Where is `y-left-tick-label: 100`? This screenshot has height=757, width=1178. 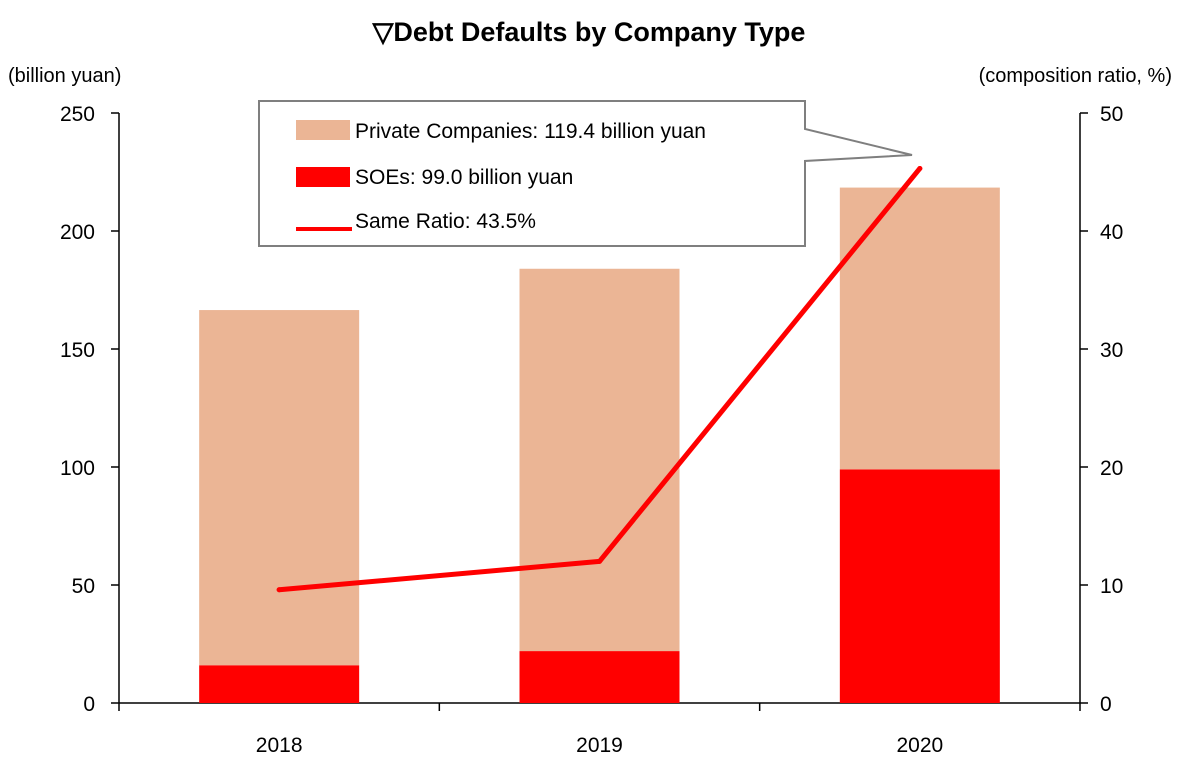
y-left-tick-label: 100 is located at coordinates (77, 468).